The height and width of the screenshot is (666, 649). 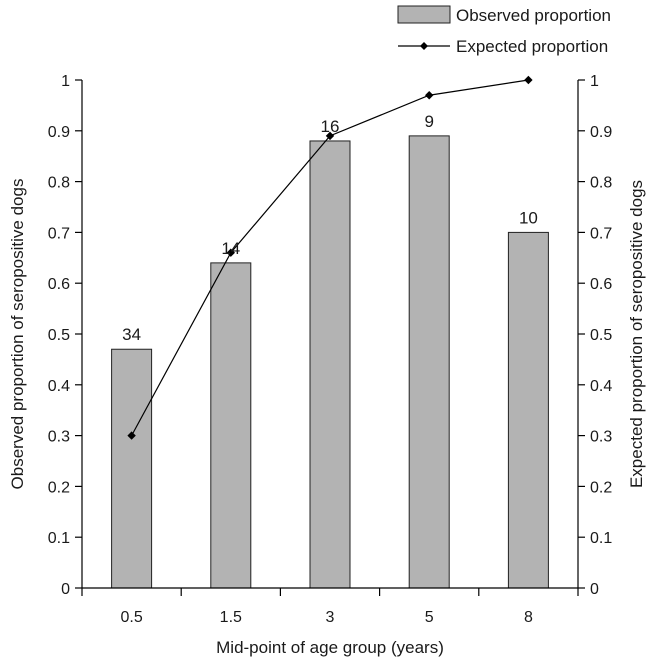 What do you see at coordinates (424, 14) in the screenshot?
I see `legend-swatch-observed` at bounding box center [424, 14].